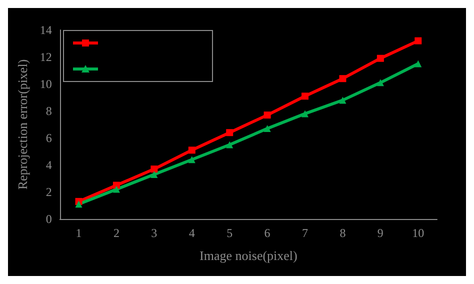 This screenshot has height=284, width=474. What do you see at coordinates (229, 233) in the screenshot?
I see `x-tick-label: 5` at bounding box center [229, 233].